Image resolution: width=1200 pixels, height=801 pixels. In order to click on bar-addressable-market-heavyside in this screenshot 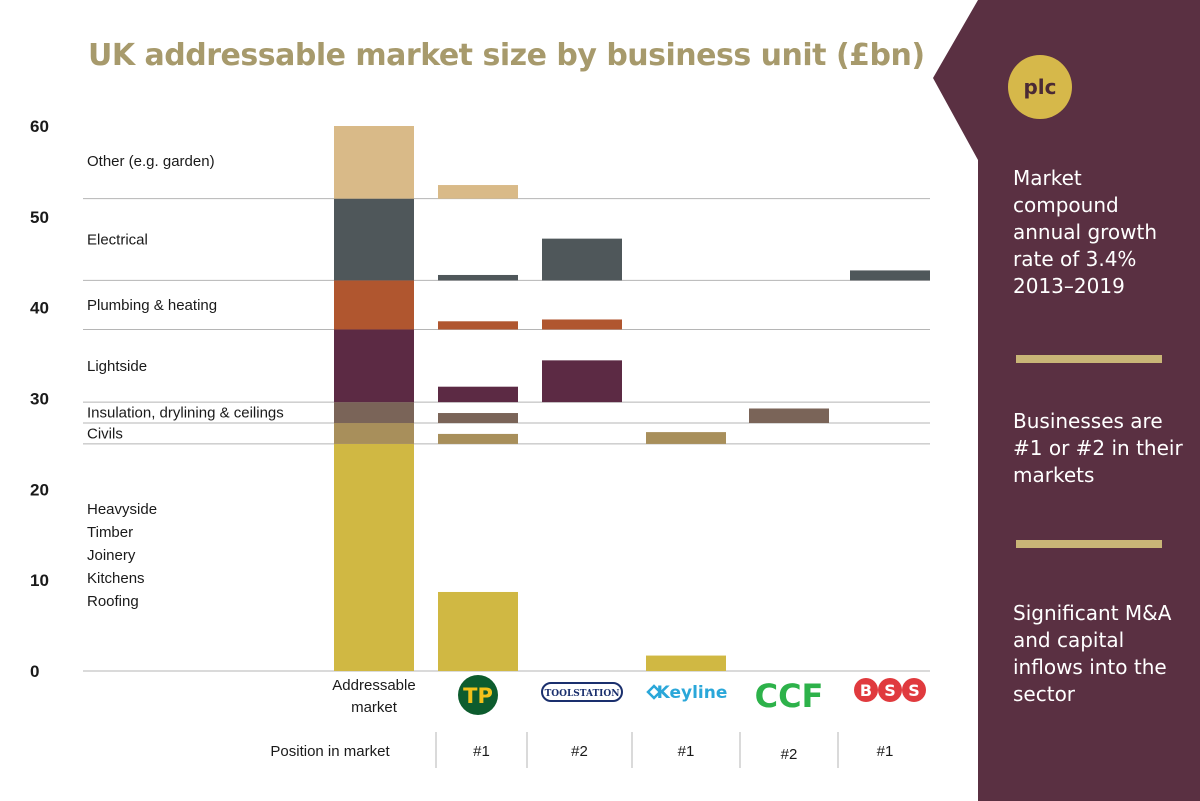, I will do `click(374, 557)`.